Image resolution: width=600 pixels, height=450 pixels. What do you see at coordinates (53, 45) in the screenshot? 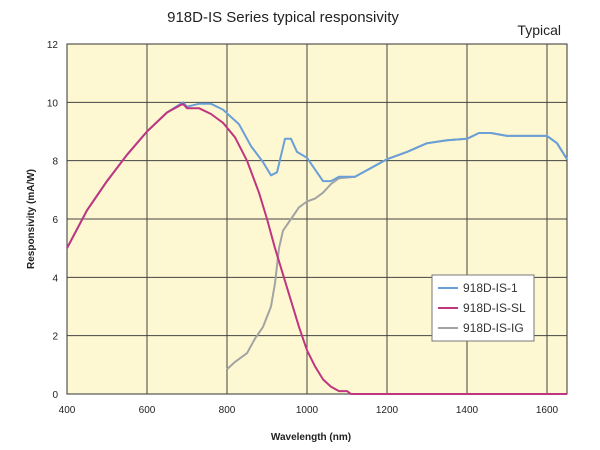
I see `y-tick-label: 12` at bounding box center [53, 45].